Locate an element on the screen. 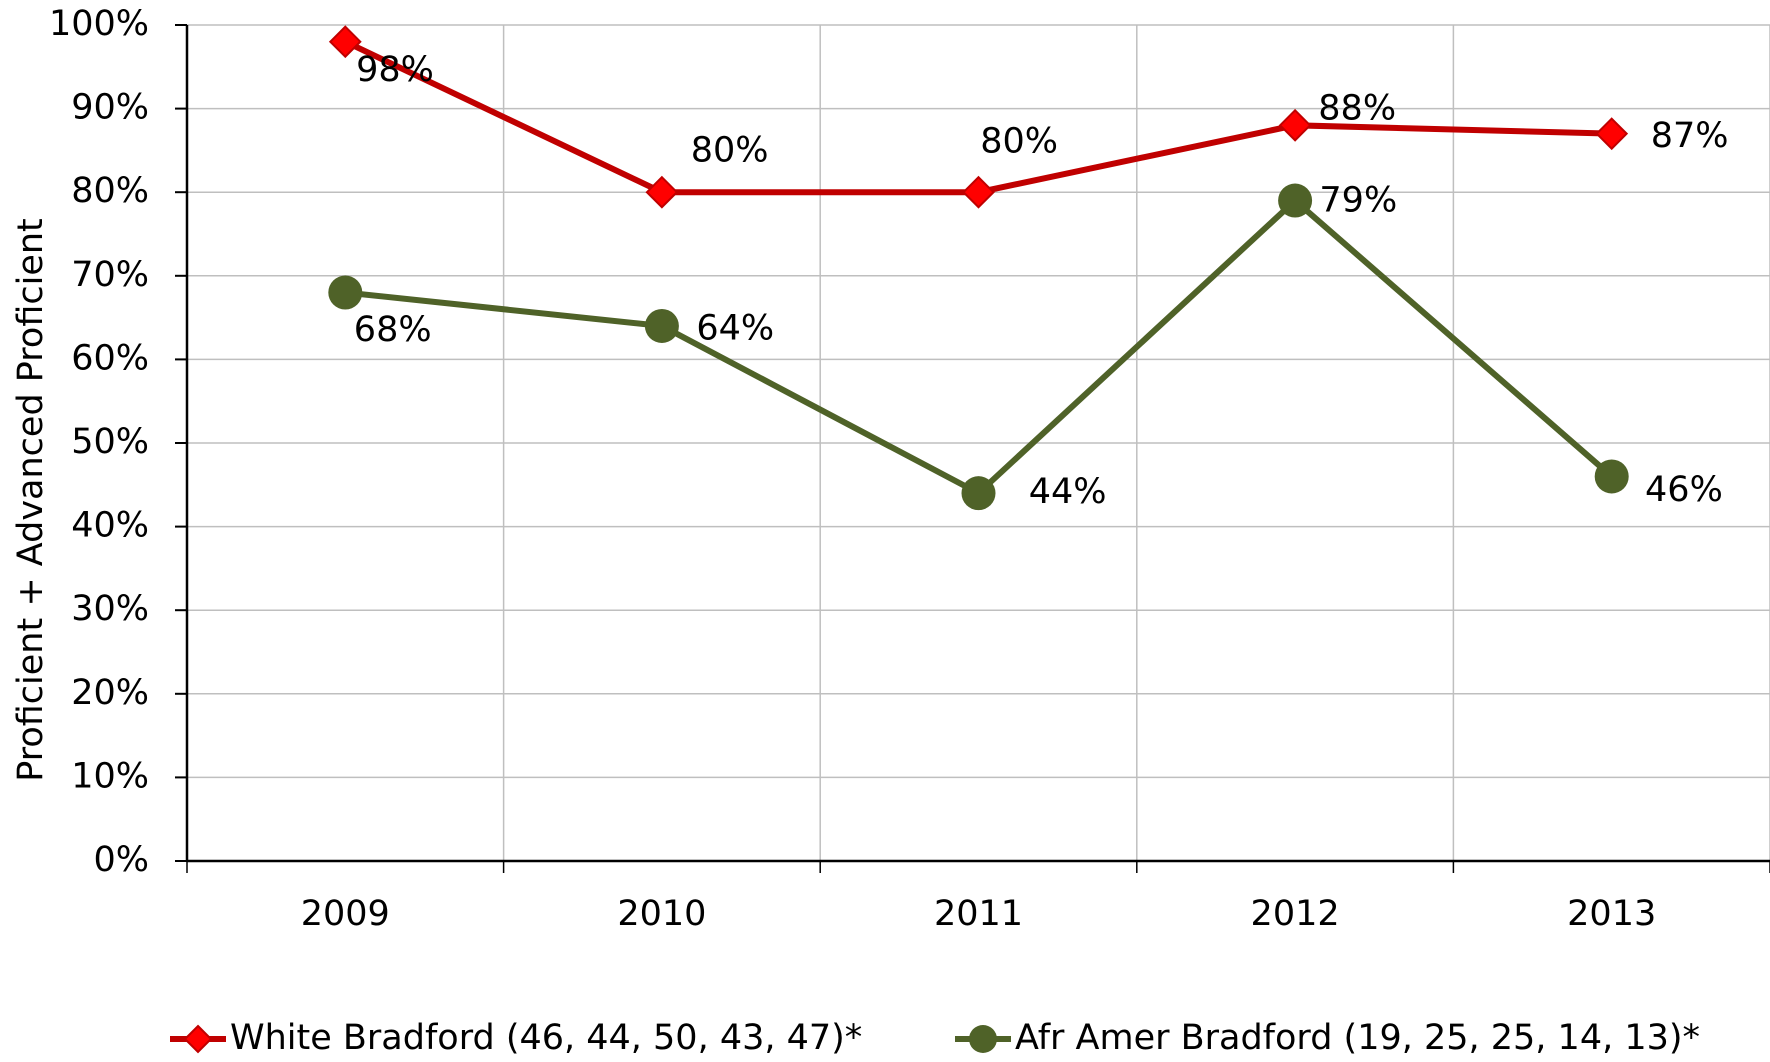  y-tick-label: 90% is located at coordinates (110, 108).